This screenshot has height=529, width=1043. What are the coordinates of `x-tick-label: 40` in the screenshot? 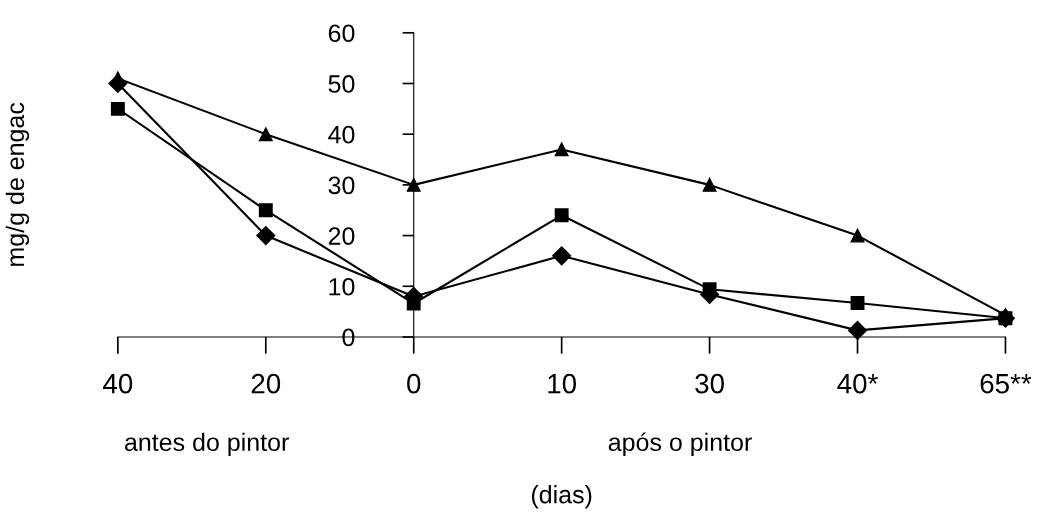 It's located at (118, 383).